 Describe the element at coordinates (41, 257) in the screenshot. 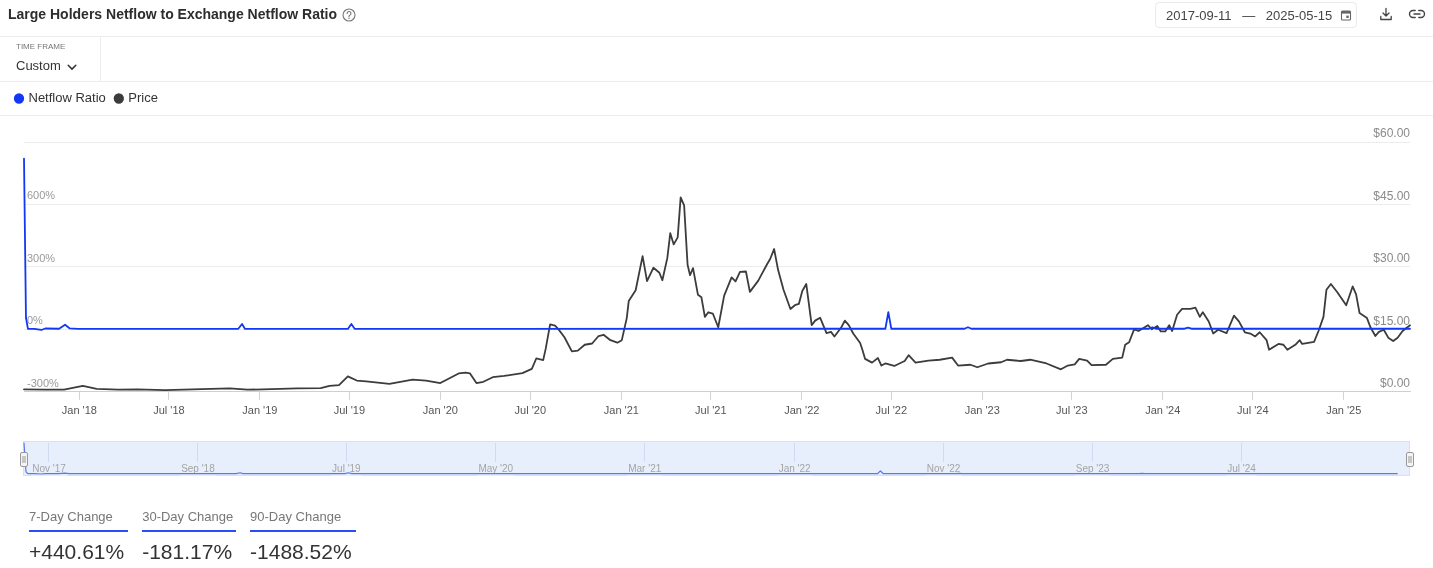

I see `y-tick-label: 300%` at that location.